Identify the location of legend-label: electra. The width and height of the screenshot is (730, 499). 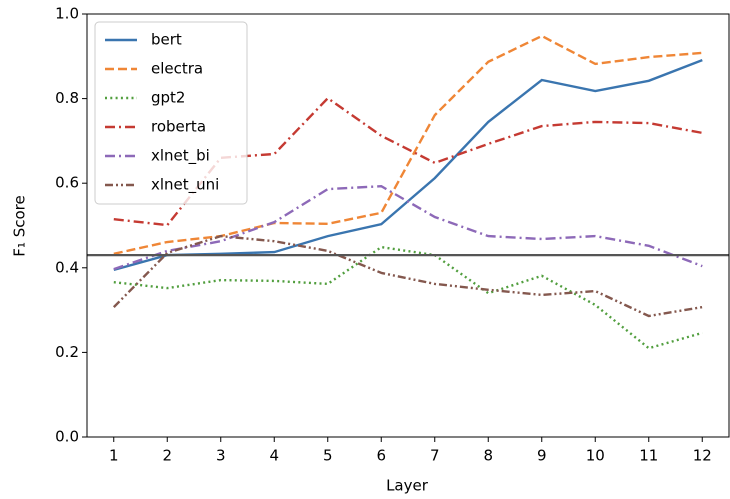
(177, 69).